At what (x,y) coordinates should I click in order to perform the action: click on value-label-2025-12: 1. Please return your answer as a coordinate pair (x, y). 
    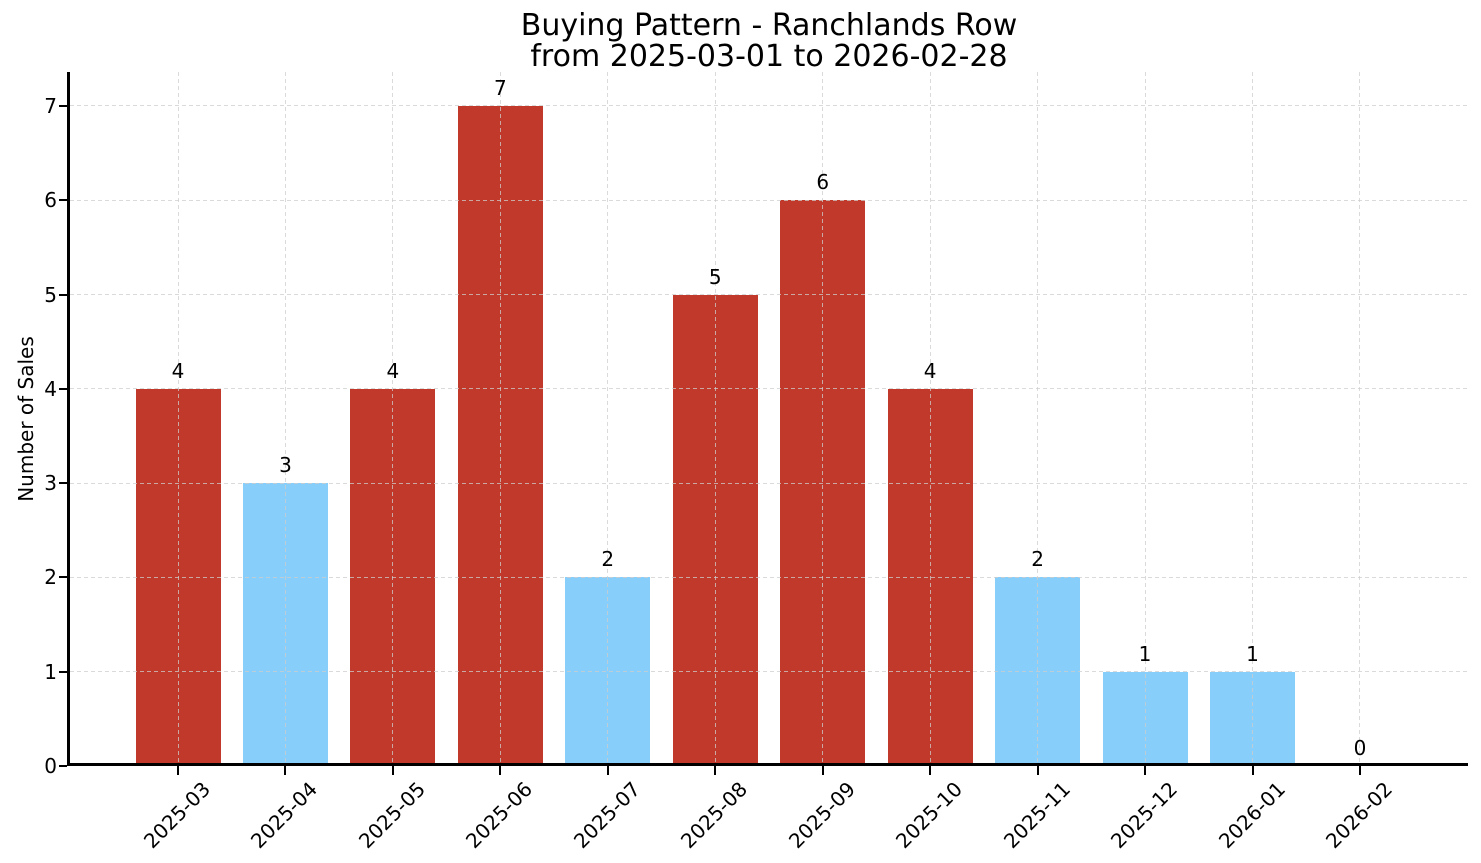
    Looking at the image, I should click on (1145, 653).